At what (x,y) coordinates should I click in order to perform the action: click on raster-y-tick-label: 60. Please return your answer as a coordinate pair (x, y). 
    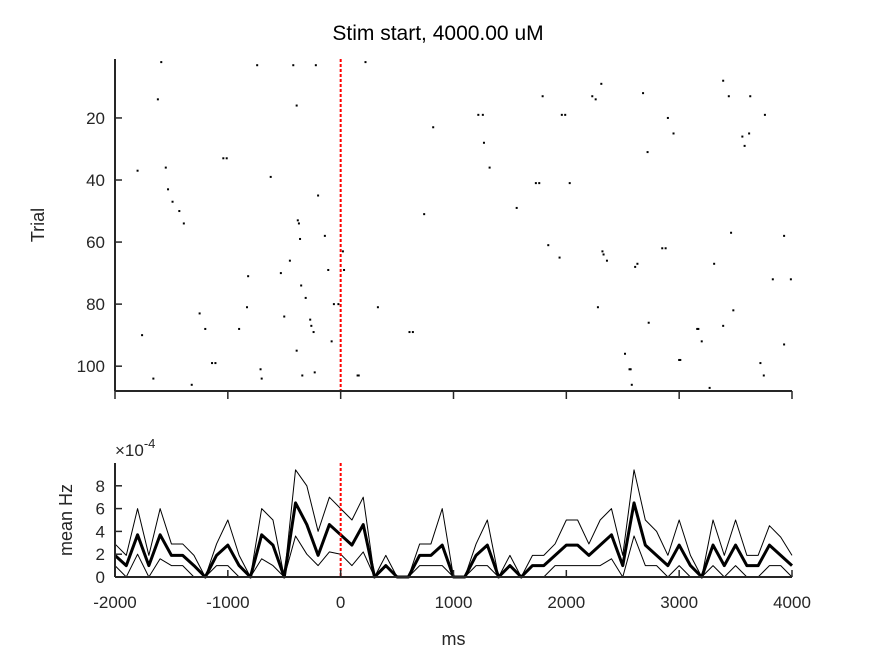
    Looking at the image, I should click on (95, 242).